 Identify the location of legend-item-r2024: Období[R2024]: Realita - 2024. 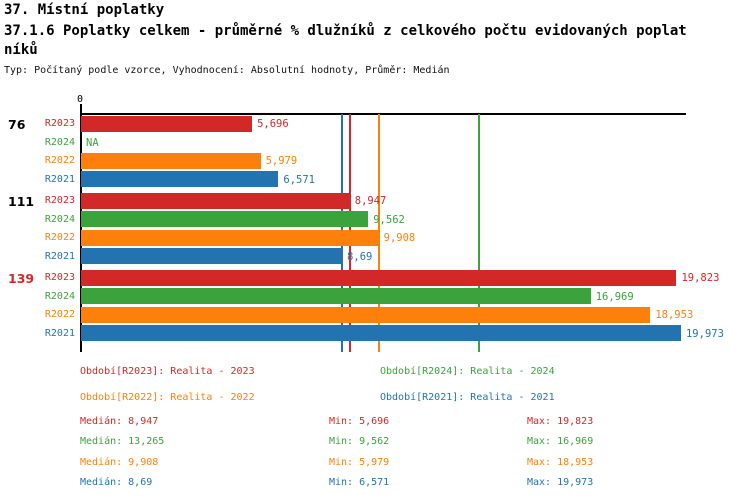
(467, 371).